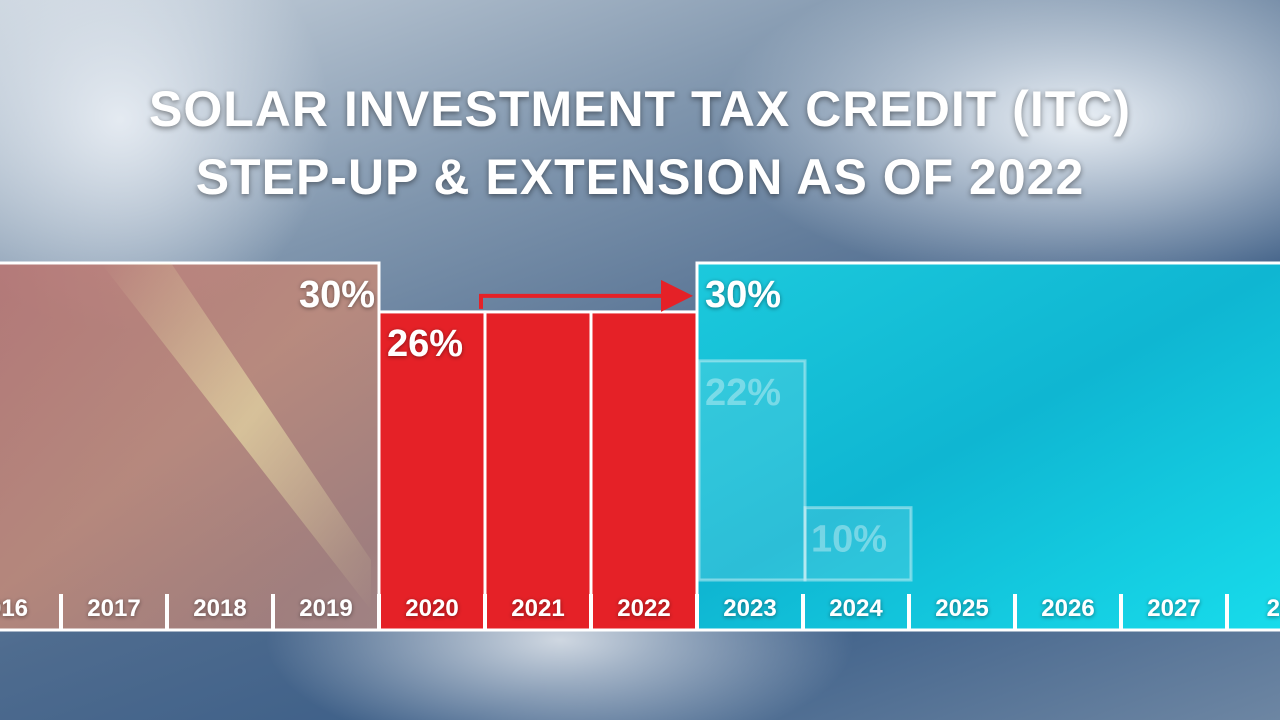 This screenshot has height=720, width=1280. Describe the element at coordinates (749, 608) in the screenshot. I see `tick-label-2023: 2023` at that location.